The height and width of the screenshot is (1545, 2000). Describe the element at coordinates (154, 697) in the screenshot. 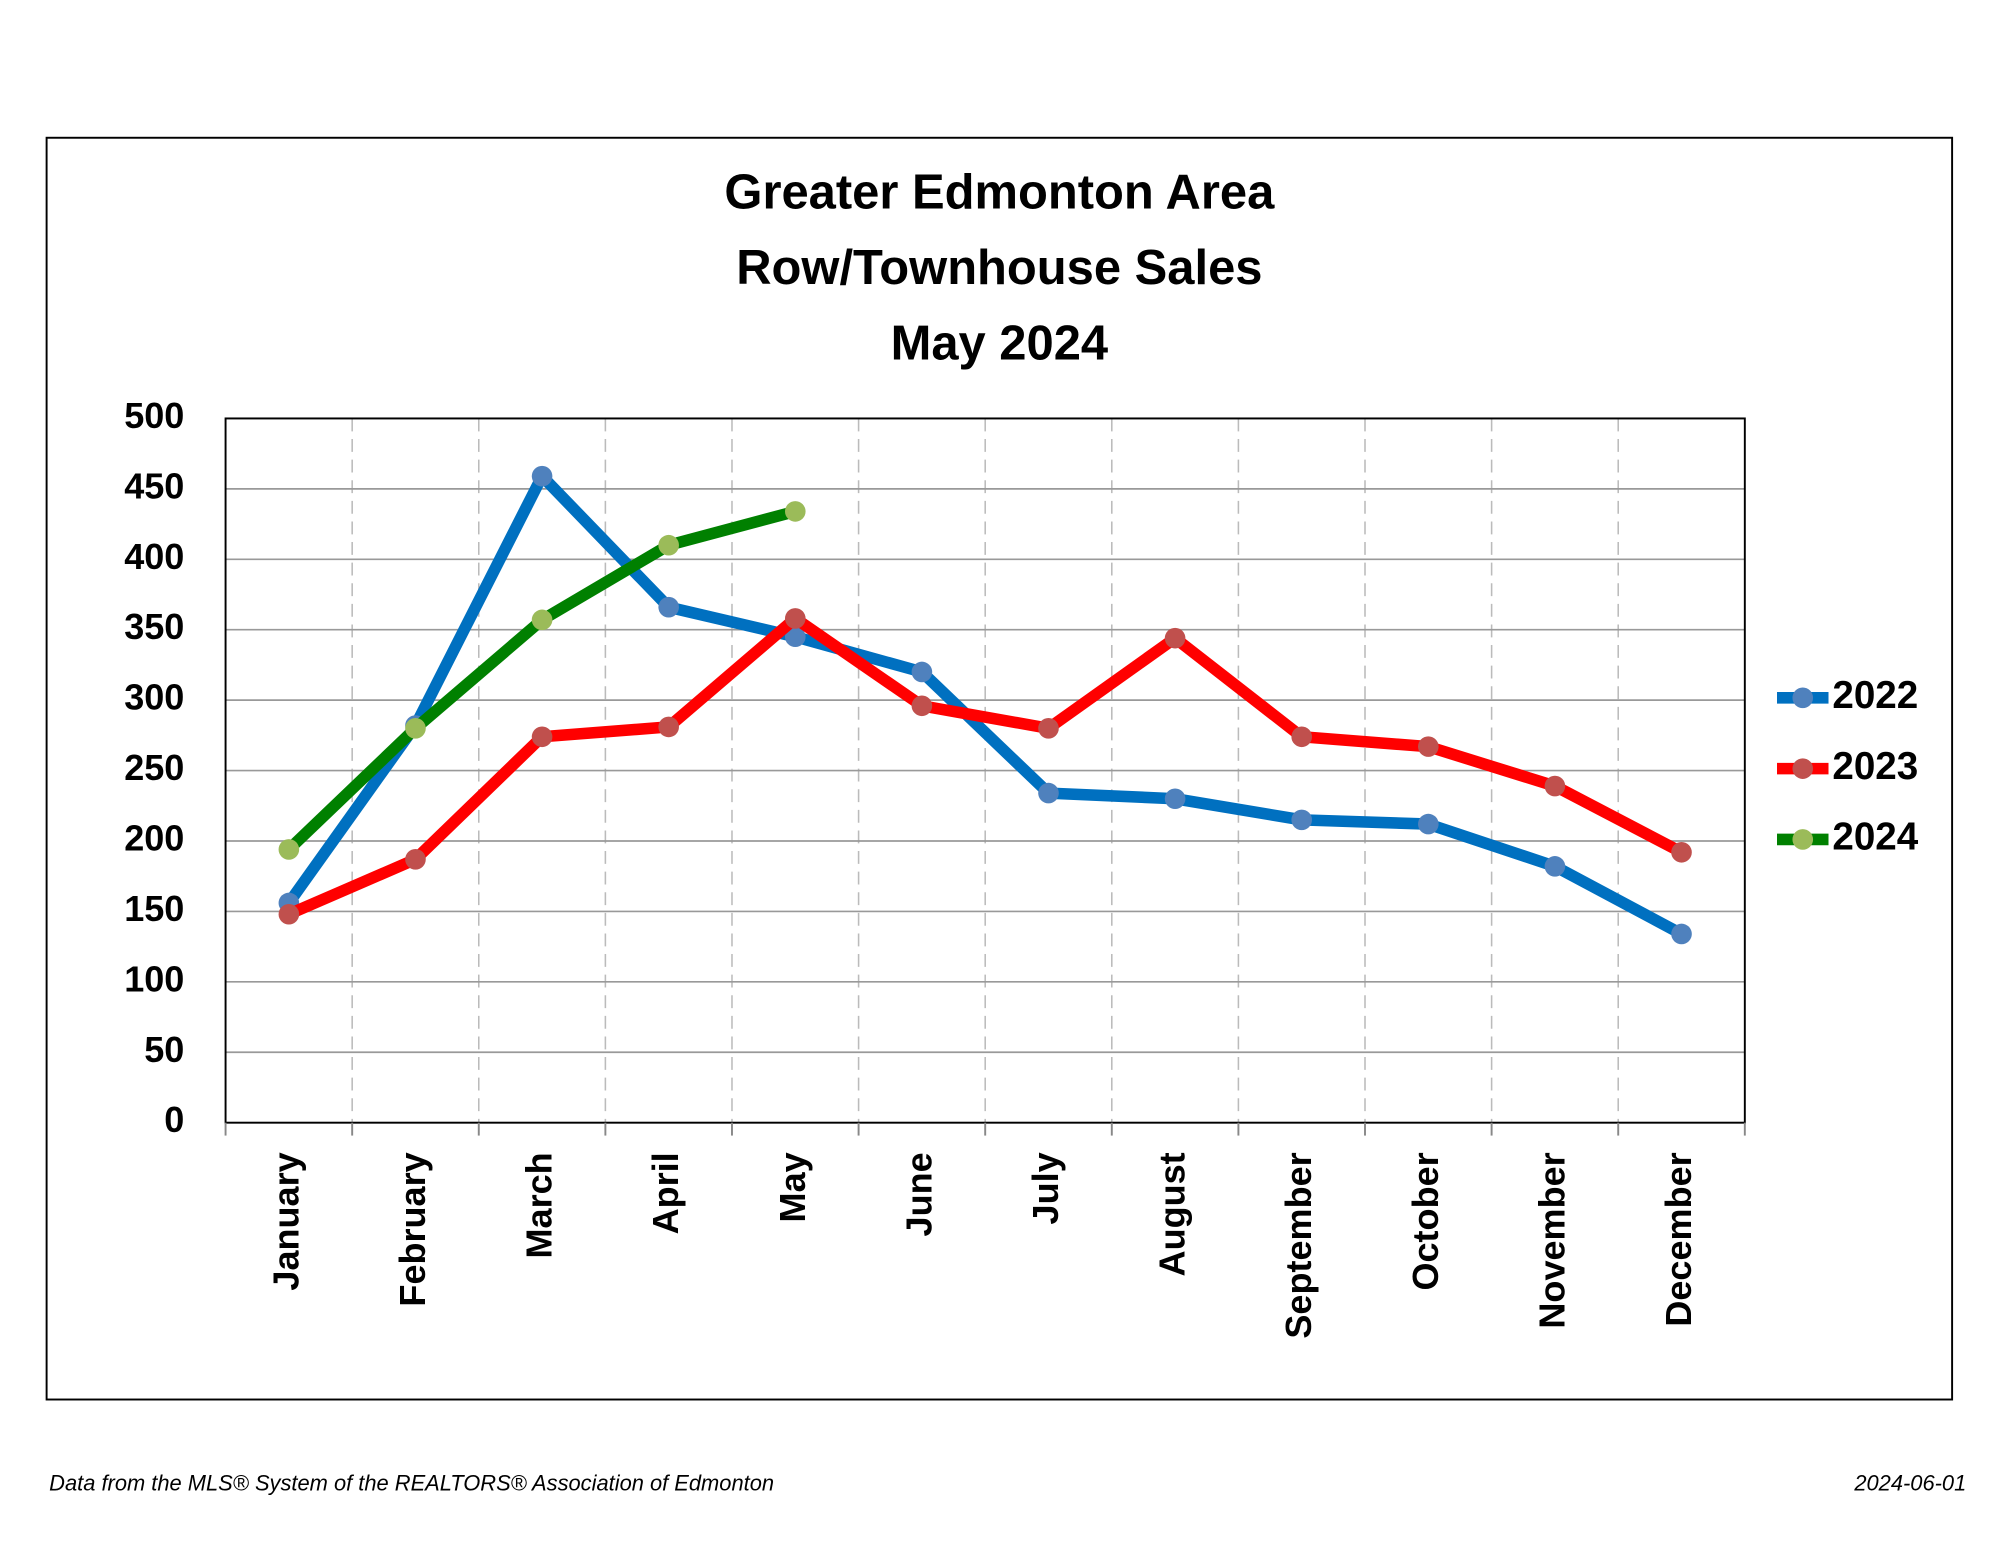

I see `y-tick-label: 300` at that location.